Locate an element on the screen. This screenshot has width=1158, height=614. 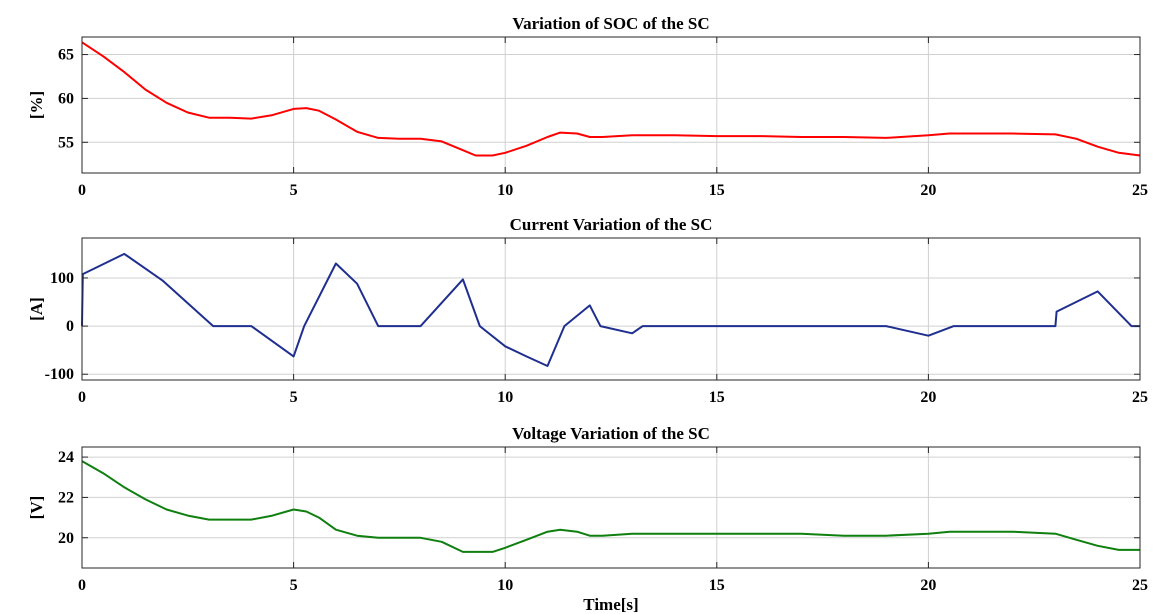
y-axis-label: [%] is located at coordinates (36, 105).